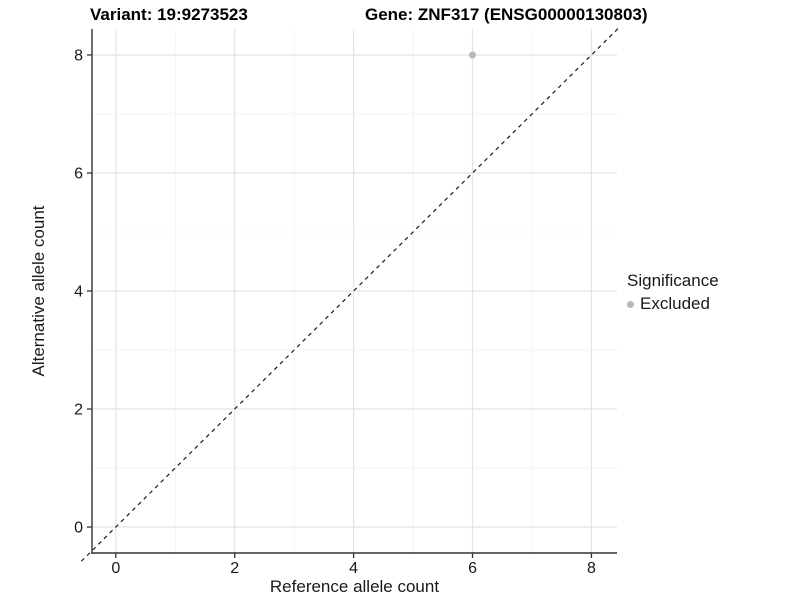 This screenshot has height=600, width=800. I want to click on y-tick-label: 6, so click(78, 173).